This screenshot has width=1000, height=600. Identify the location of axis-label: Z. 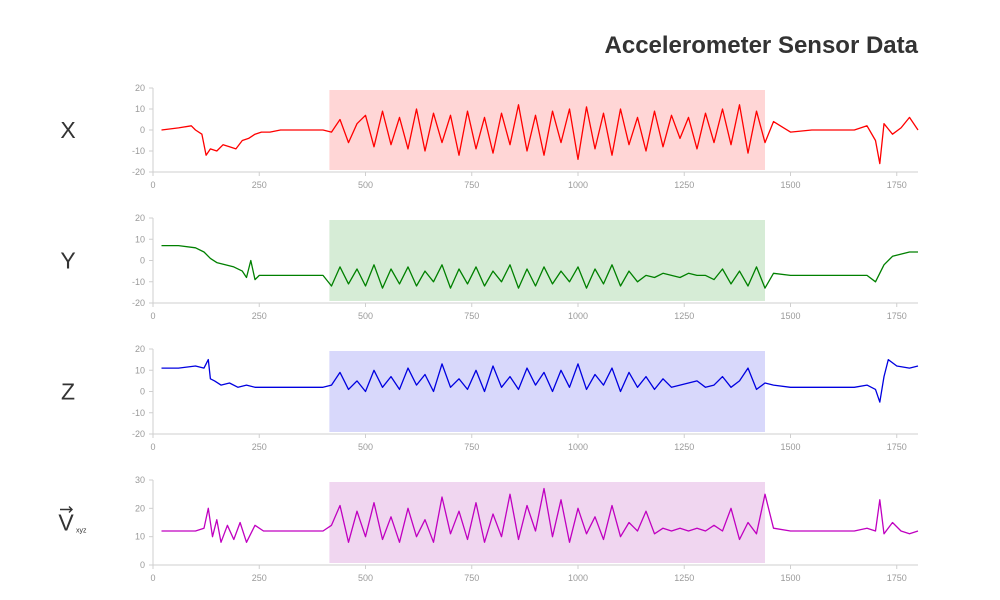
(68, 392).